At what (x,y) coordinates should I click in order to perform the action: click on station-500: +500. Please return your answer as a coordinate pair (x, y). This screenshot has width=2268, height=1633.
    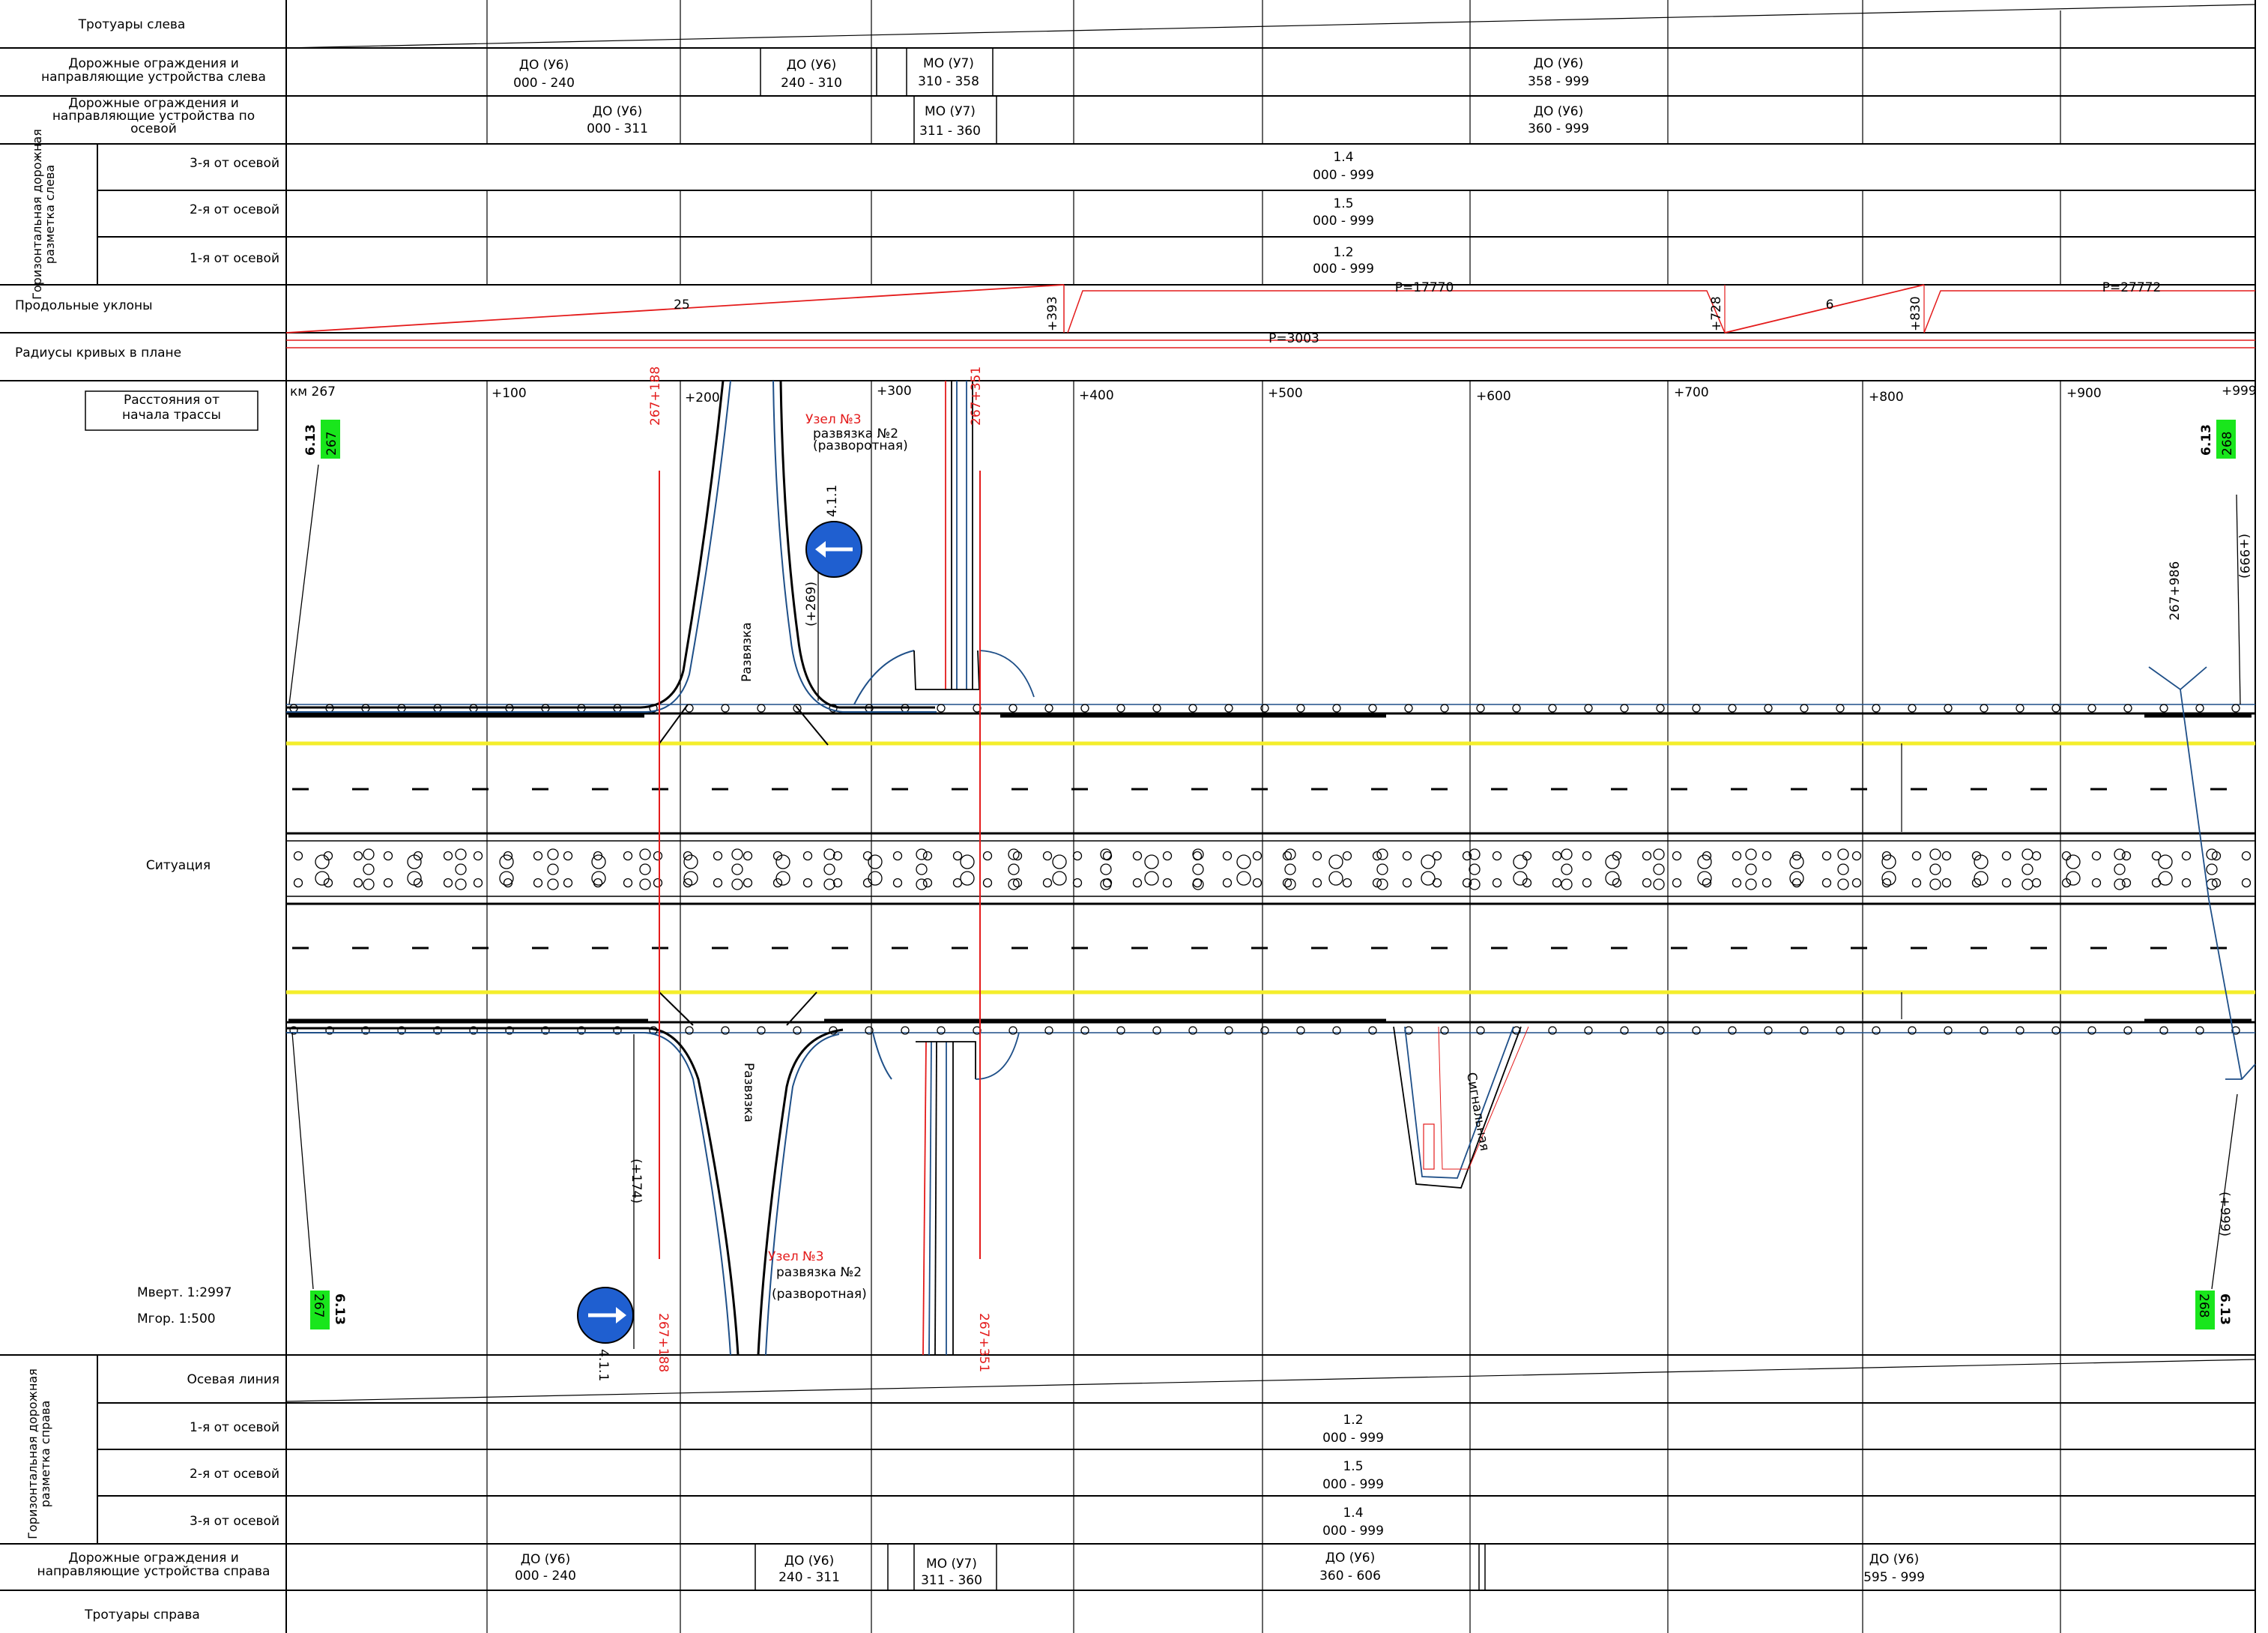
    Looking at the image, I should click on (1285, 393).